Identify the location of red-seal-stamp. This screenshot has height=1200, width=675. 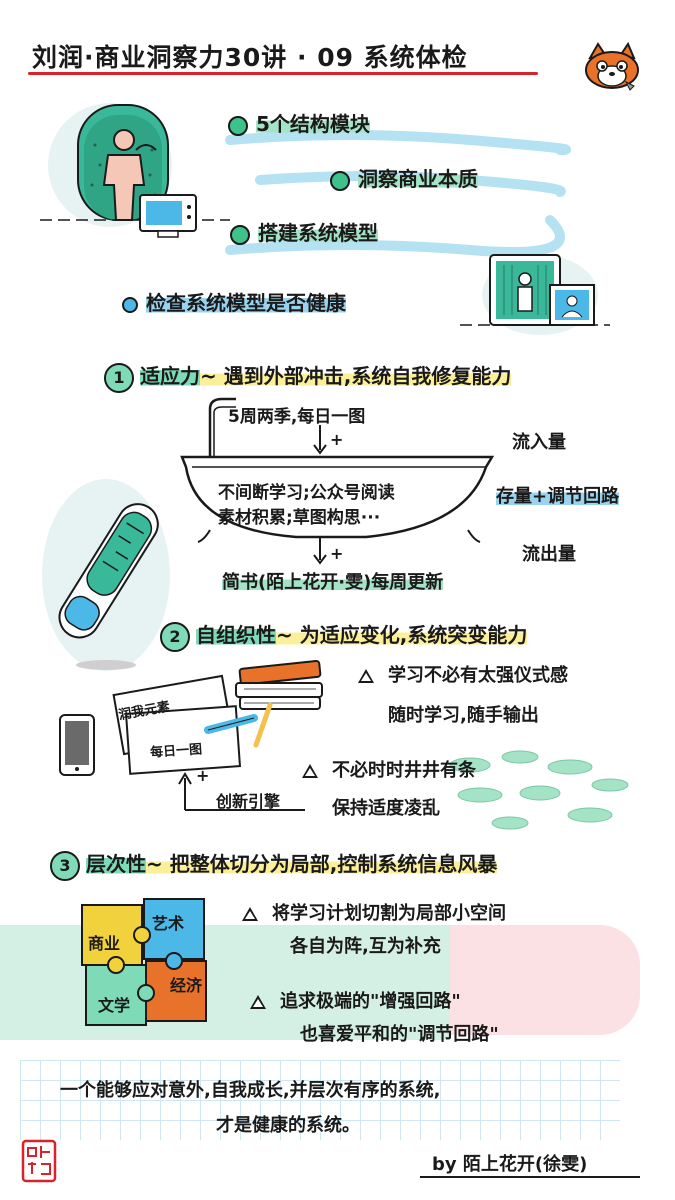
(39, 1161).